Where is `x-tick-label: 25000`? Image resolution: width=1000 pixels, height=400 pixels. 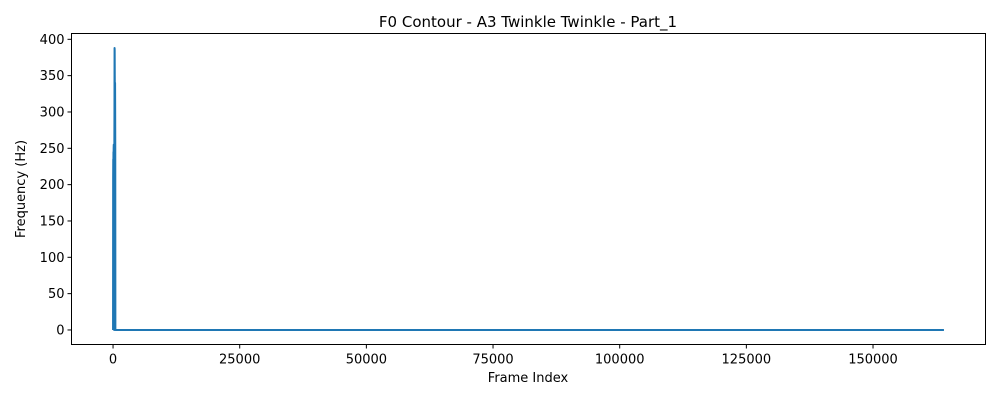
x-tick-label: 25000 is located at coordinates (239, 360).